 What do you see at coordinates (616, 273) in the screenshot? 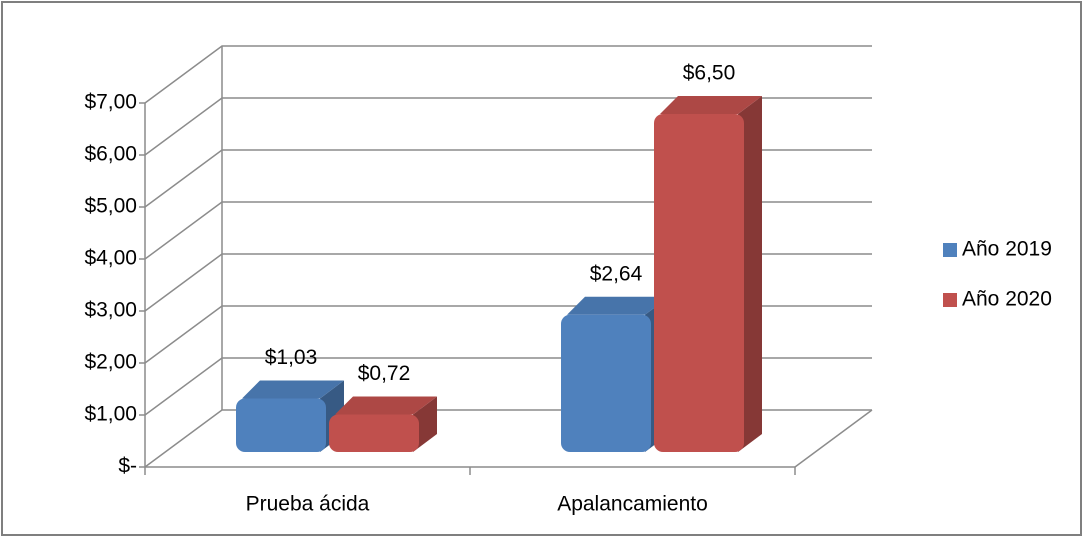
I see `data-label: $2,64` at bounding box center [616, 273].